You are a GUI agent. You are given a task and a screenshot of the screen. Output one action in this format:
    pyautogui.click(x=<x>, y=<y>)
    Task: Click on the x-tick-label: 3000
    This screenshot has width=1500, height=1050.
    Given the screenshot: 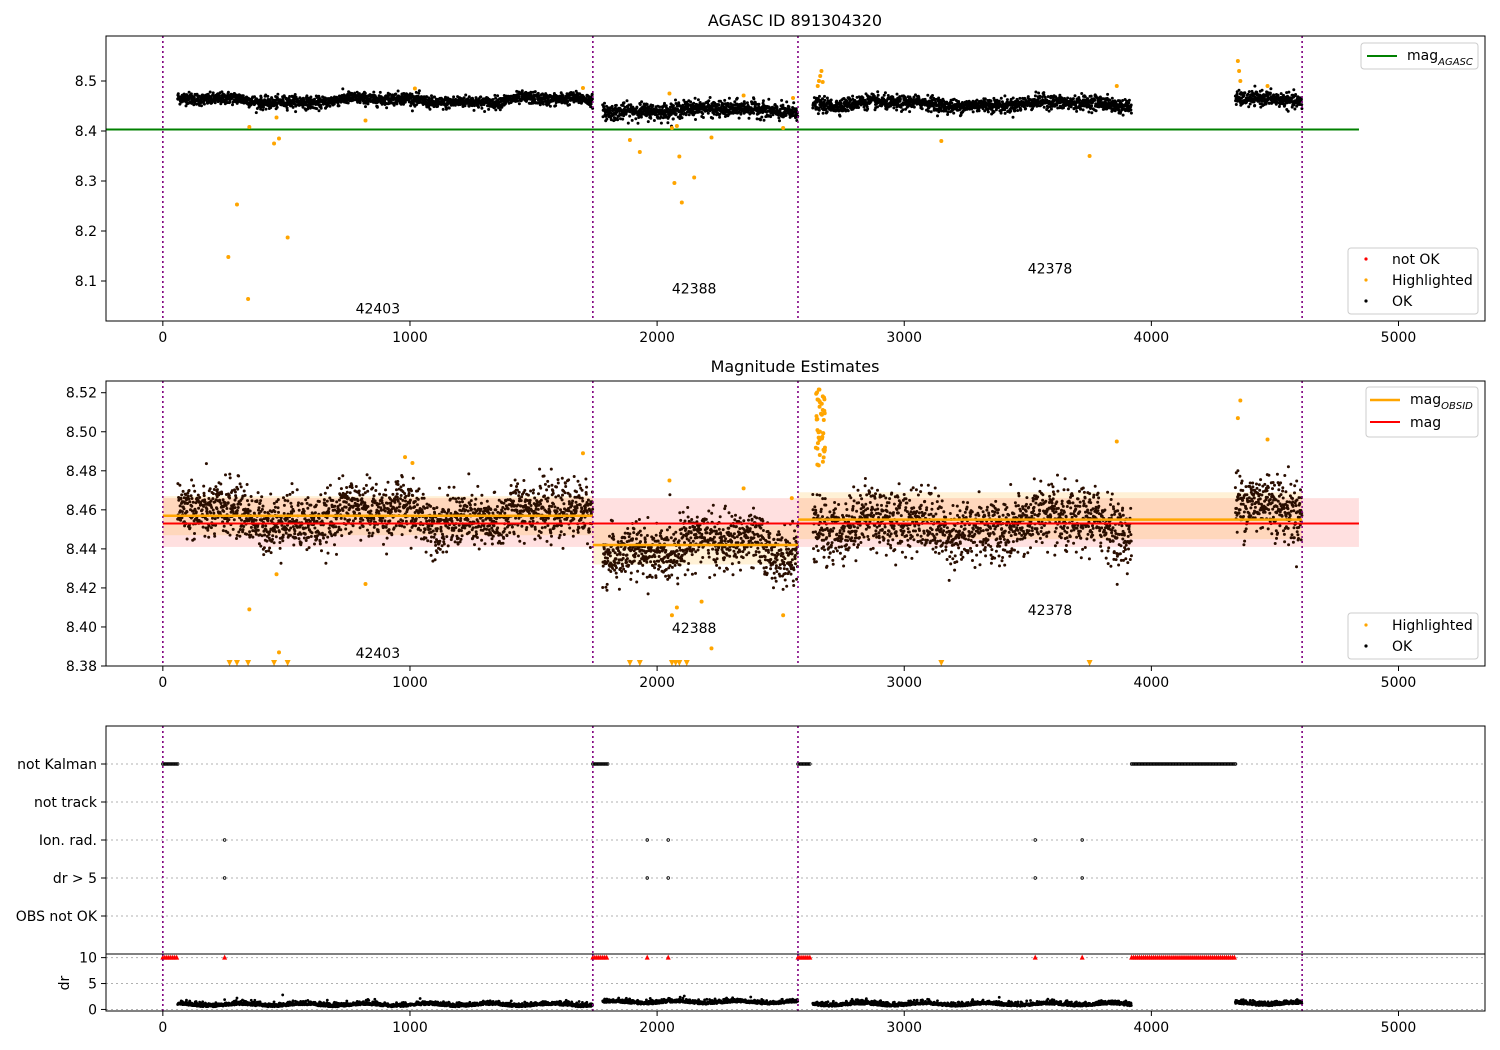 What is the action you would take?
    pyautogui.click(x=904, y=338)
    